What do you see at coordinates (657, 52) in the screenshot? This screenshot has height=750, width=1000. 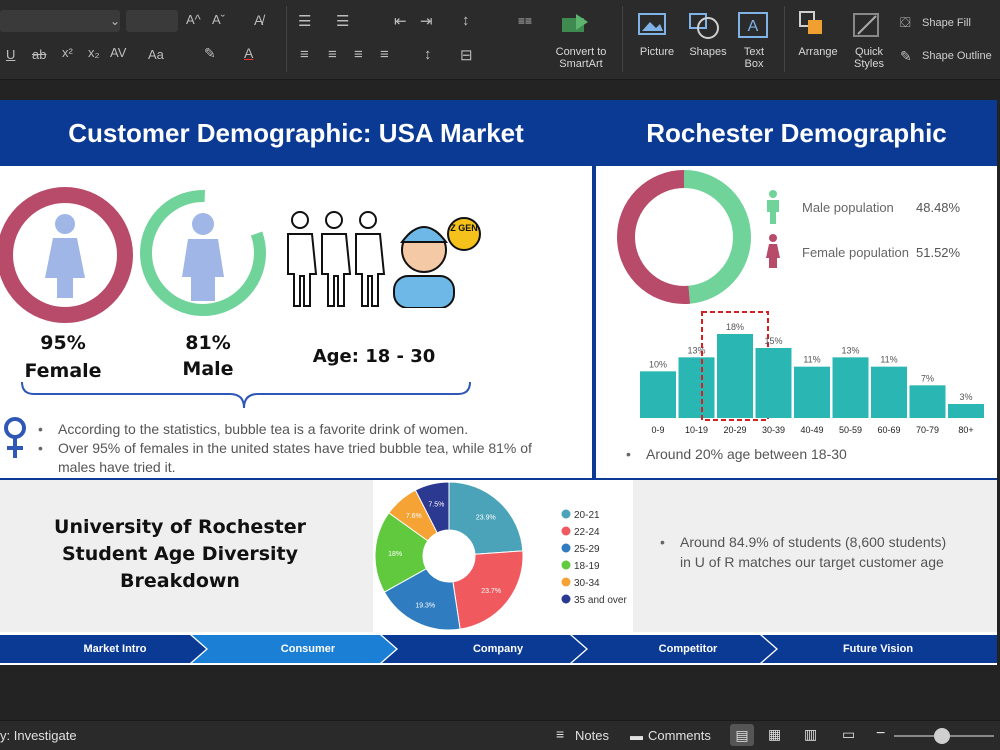 I see `picture-label: Picture` at bounding box center [657, 52].